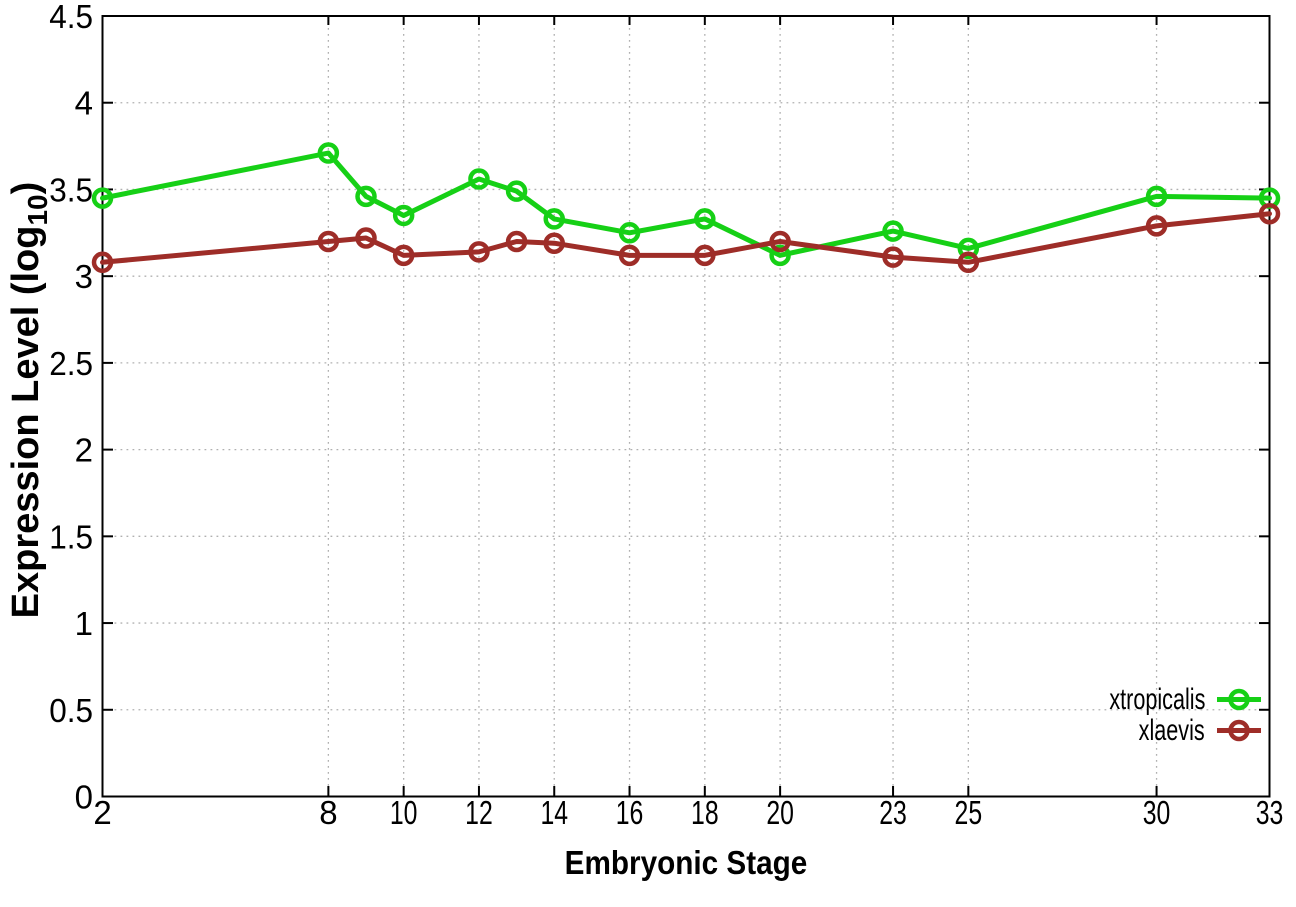  Describe the element at coordinates (404, 812) in the screenshot. I see `x-tick-label-10: 10` at that location.